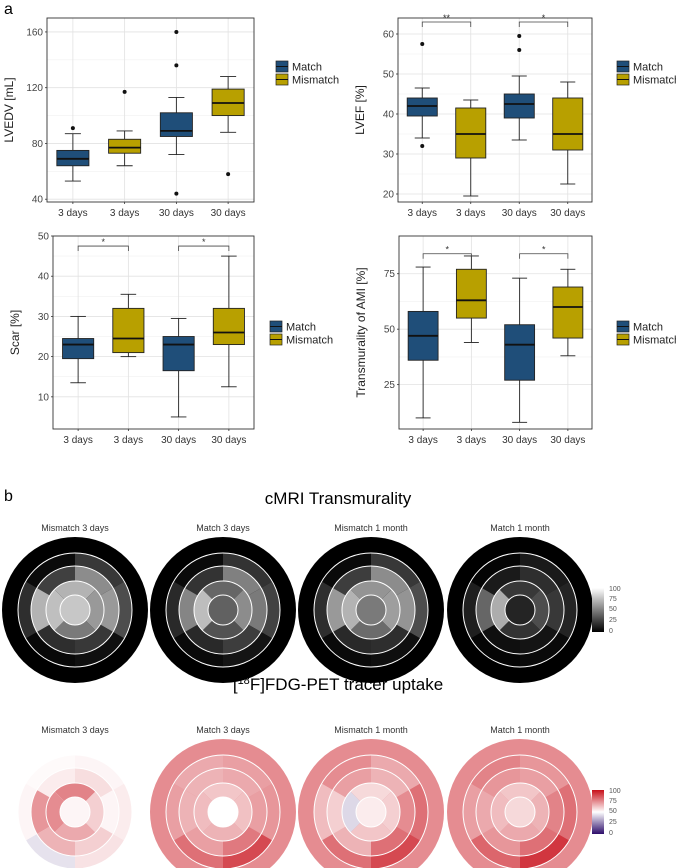 The height and width of the screenshot is (868, 676). I want to click on y-axis-label: Transmurality of AMI [%], so click(361, 332).